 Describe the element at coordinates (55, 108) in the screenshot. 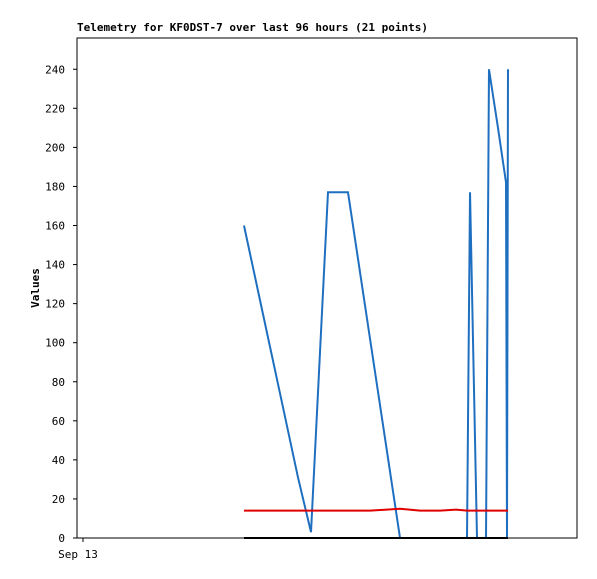

I see `y-tick-label: 220` at that location.